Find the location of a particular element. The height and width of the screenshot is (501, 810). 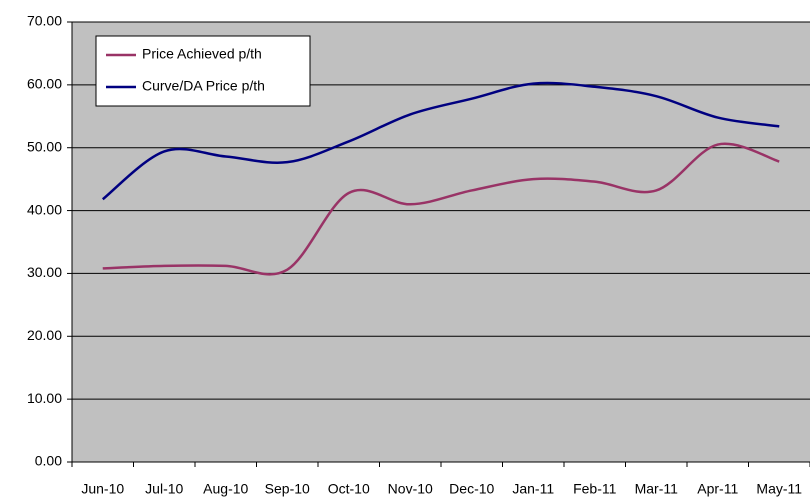

y-tick-label: 0.00 is located at coordinates (48, 461).